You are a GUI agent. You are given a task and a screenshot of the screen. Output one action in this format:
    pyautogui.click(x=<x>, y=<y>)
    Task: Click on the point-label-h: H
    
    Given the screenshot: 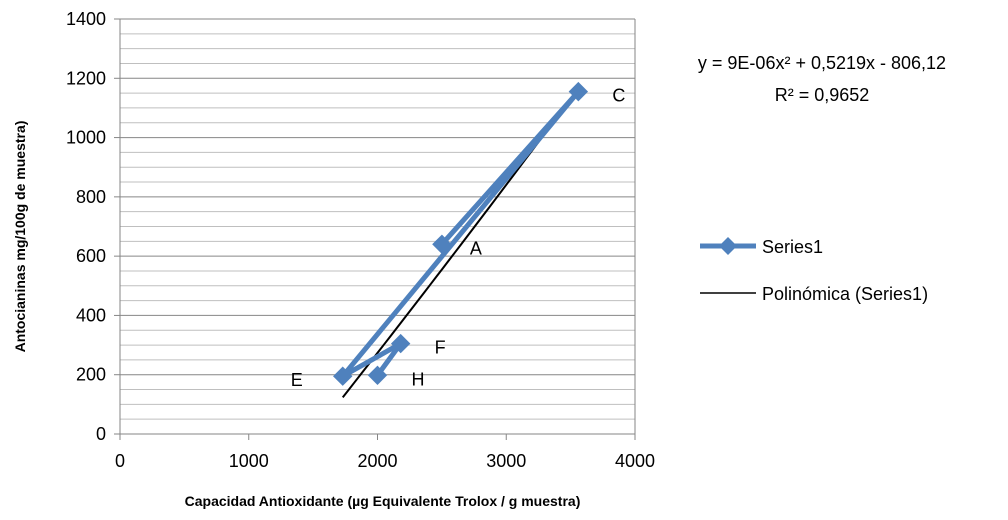 What is the action you would take?
    pyautogui.click(x=418, y=379)
    